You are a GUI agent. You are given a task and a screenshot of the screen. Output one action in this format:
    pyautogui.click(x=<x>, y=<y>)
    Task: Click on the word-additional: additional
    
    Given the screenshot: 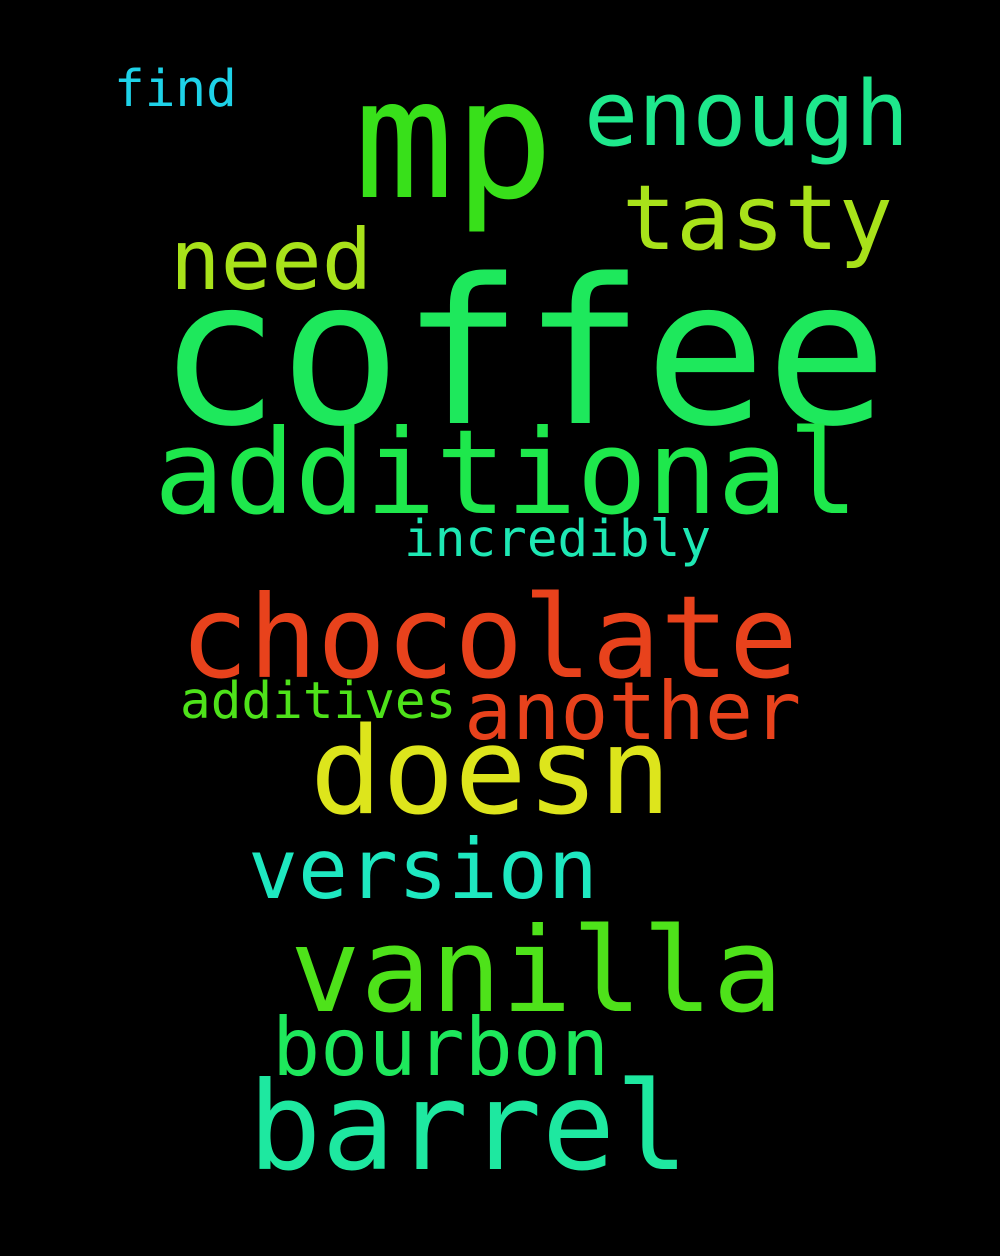 What is the action you would take?
    pyautogui.click(x=506, y=472)
    